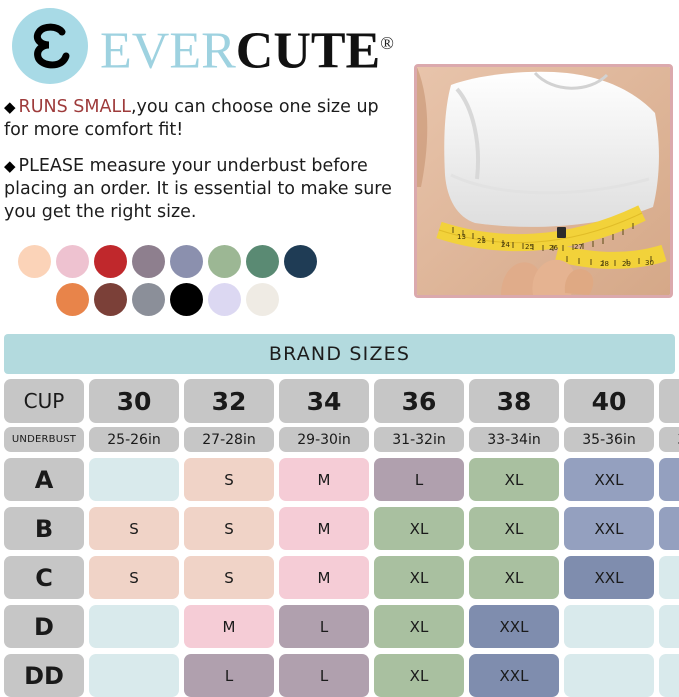 Image resolution: width=679 pixels, height=697 pixels. I want to click on svg-text: 27, so click(578, 247).